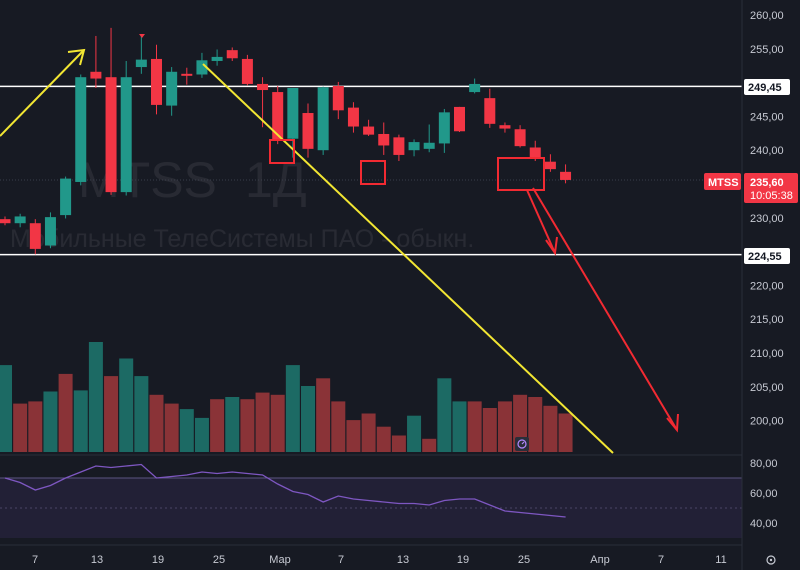  I want to click on alert-clock-icon, so click(522, 444).